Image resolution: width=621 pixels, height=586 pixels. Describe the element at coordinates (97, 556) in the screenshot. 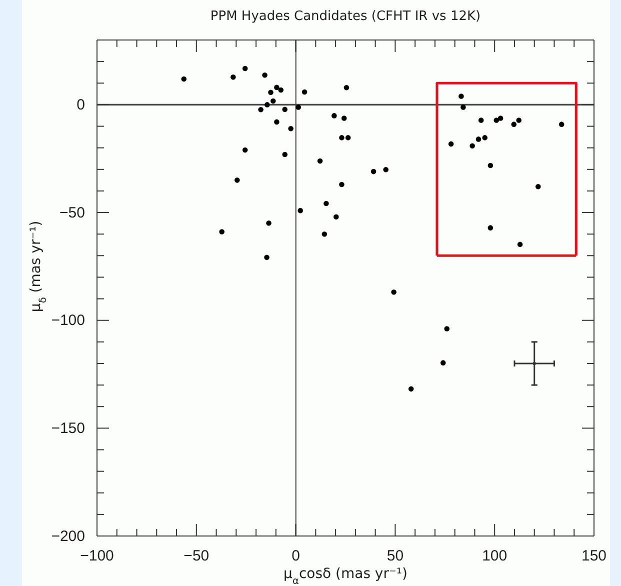

I see `x-tick-label: −100` at that location.